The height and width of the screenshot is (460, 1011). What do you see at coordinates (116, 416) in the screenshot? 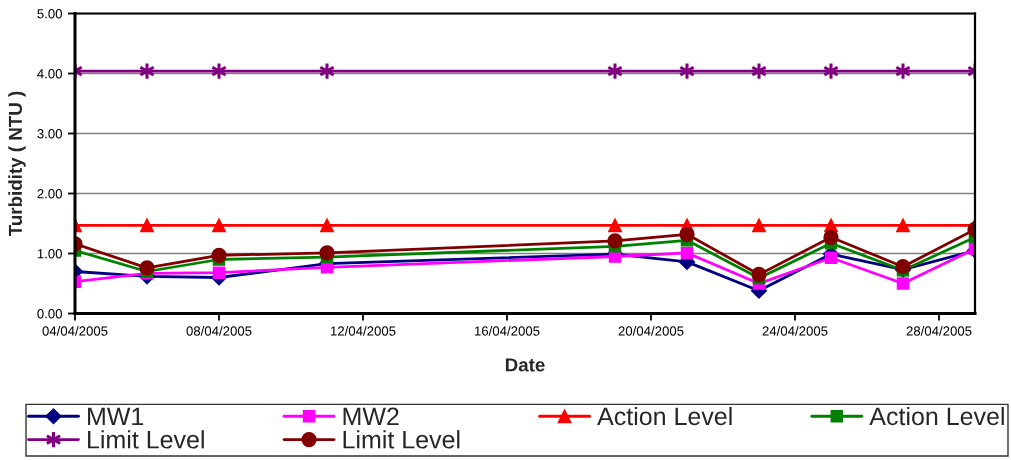
I see `legend-label: MW1` at bounding box center [116, 416].